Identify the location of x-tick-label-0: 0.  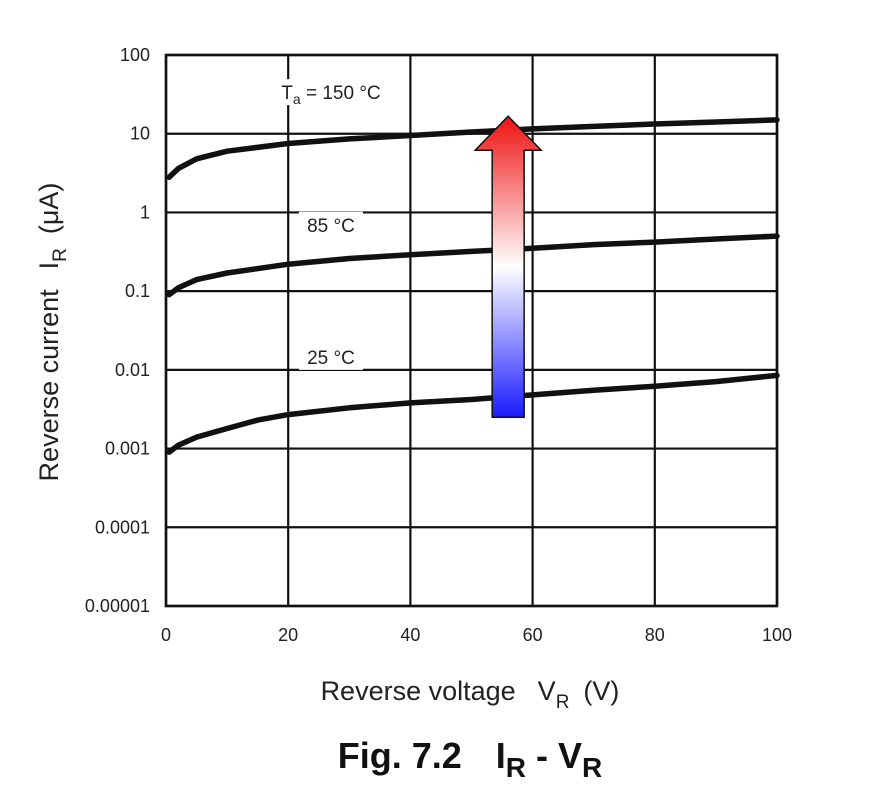
(166, 635).